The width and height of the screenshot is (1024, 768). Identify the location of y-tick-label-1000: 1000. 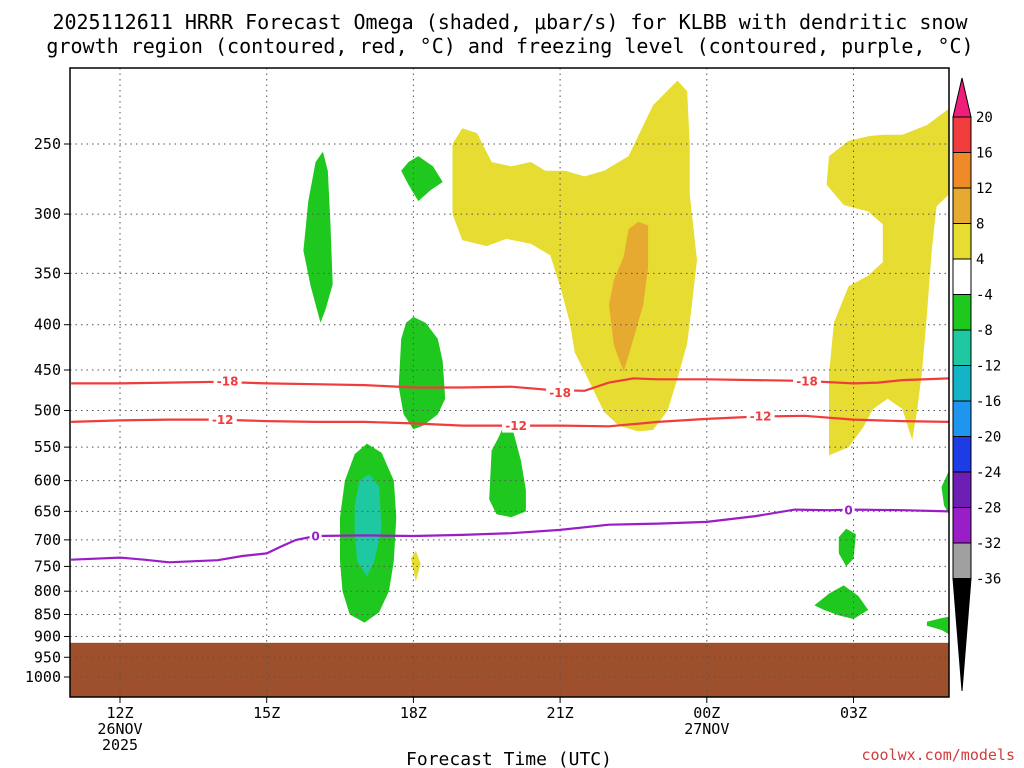
(43, 677).